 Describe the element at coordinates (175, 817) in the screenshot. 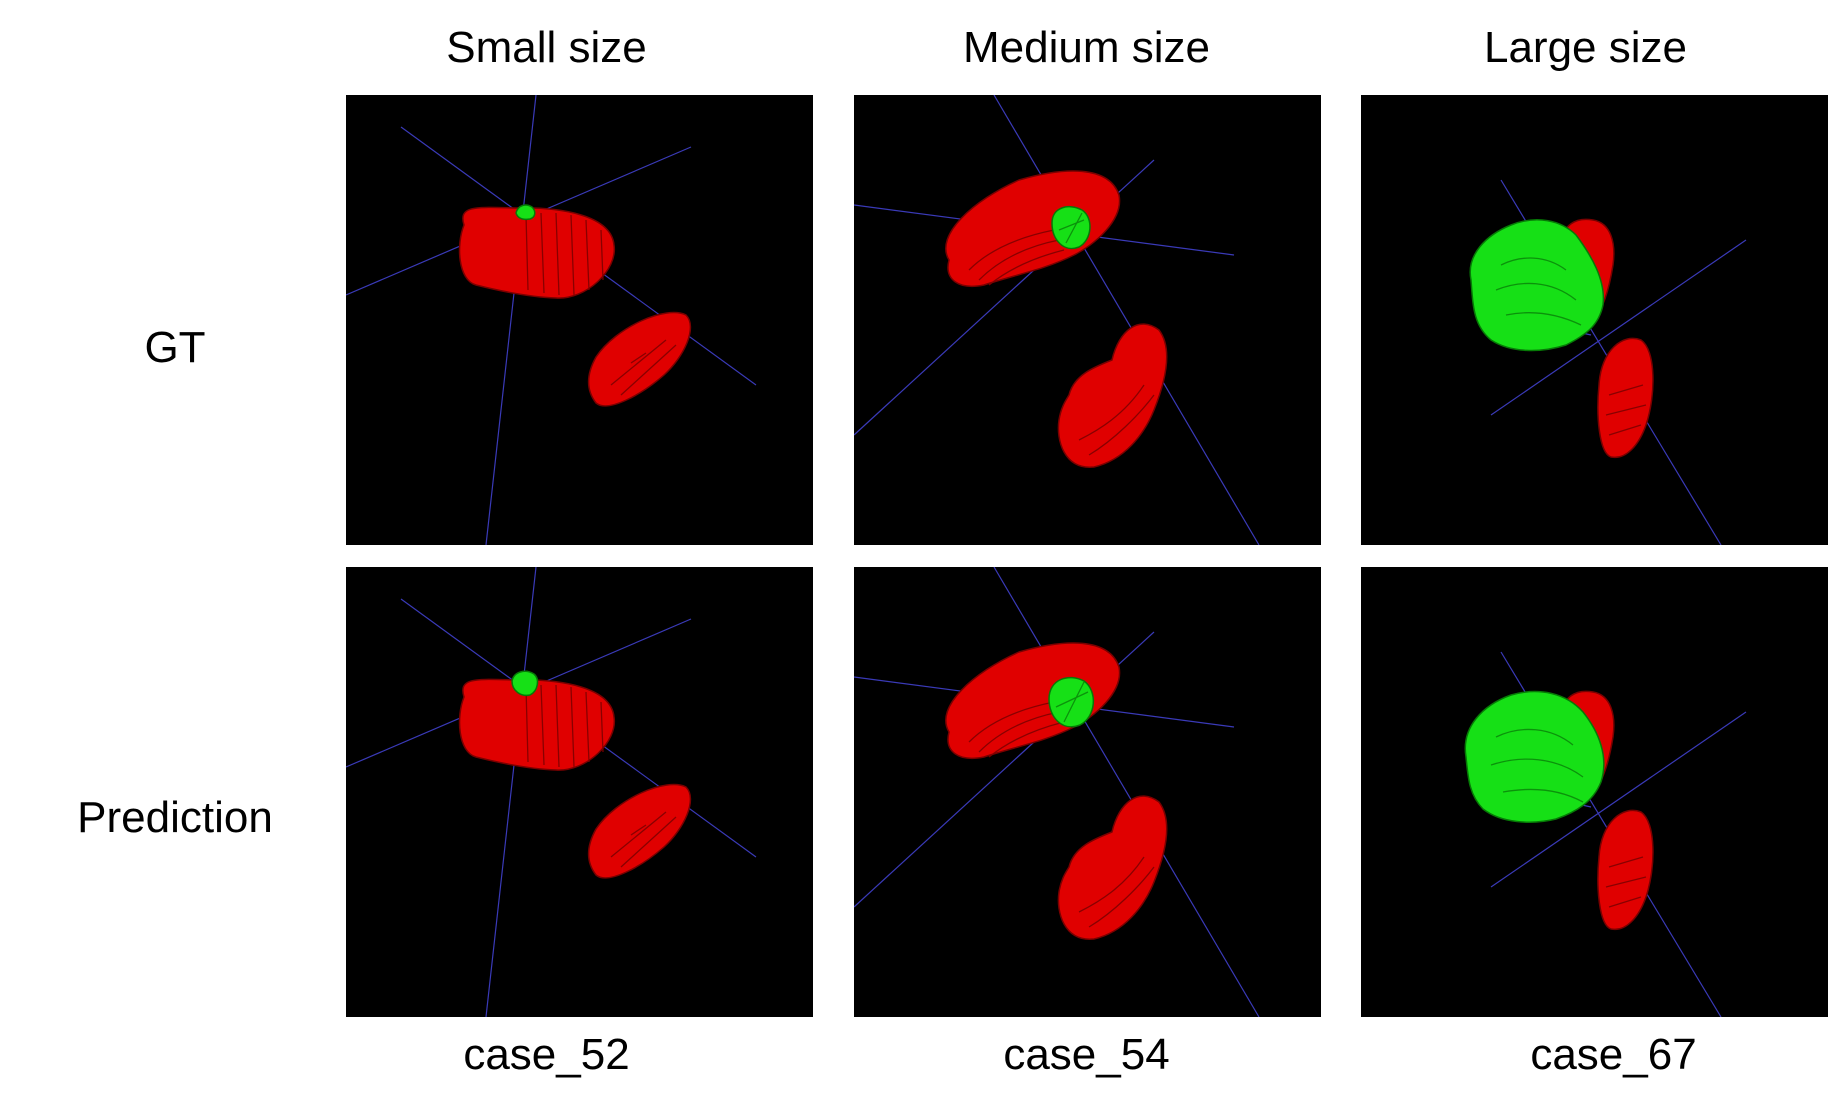

I see `row-label-prediction: Prediction` at that location.